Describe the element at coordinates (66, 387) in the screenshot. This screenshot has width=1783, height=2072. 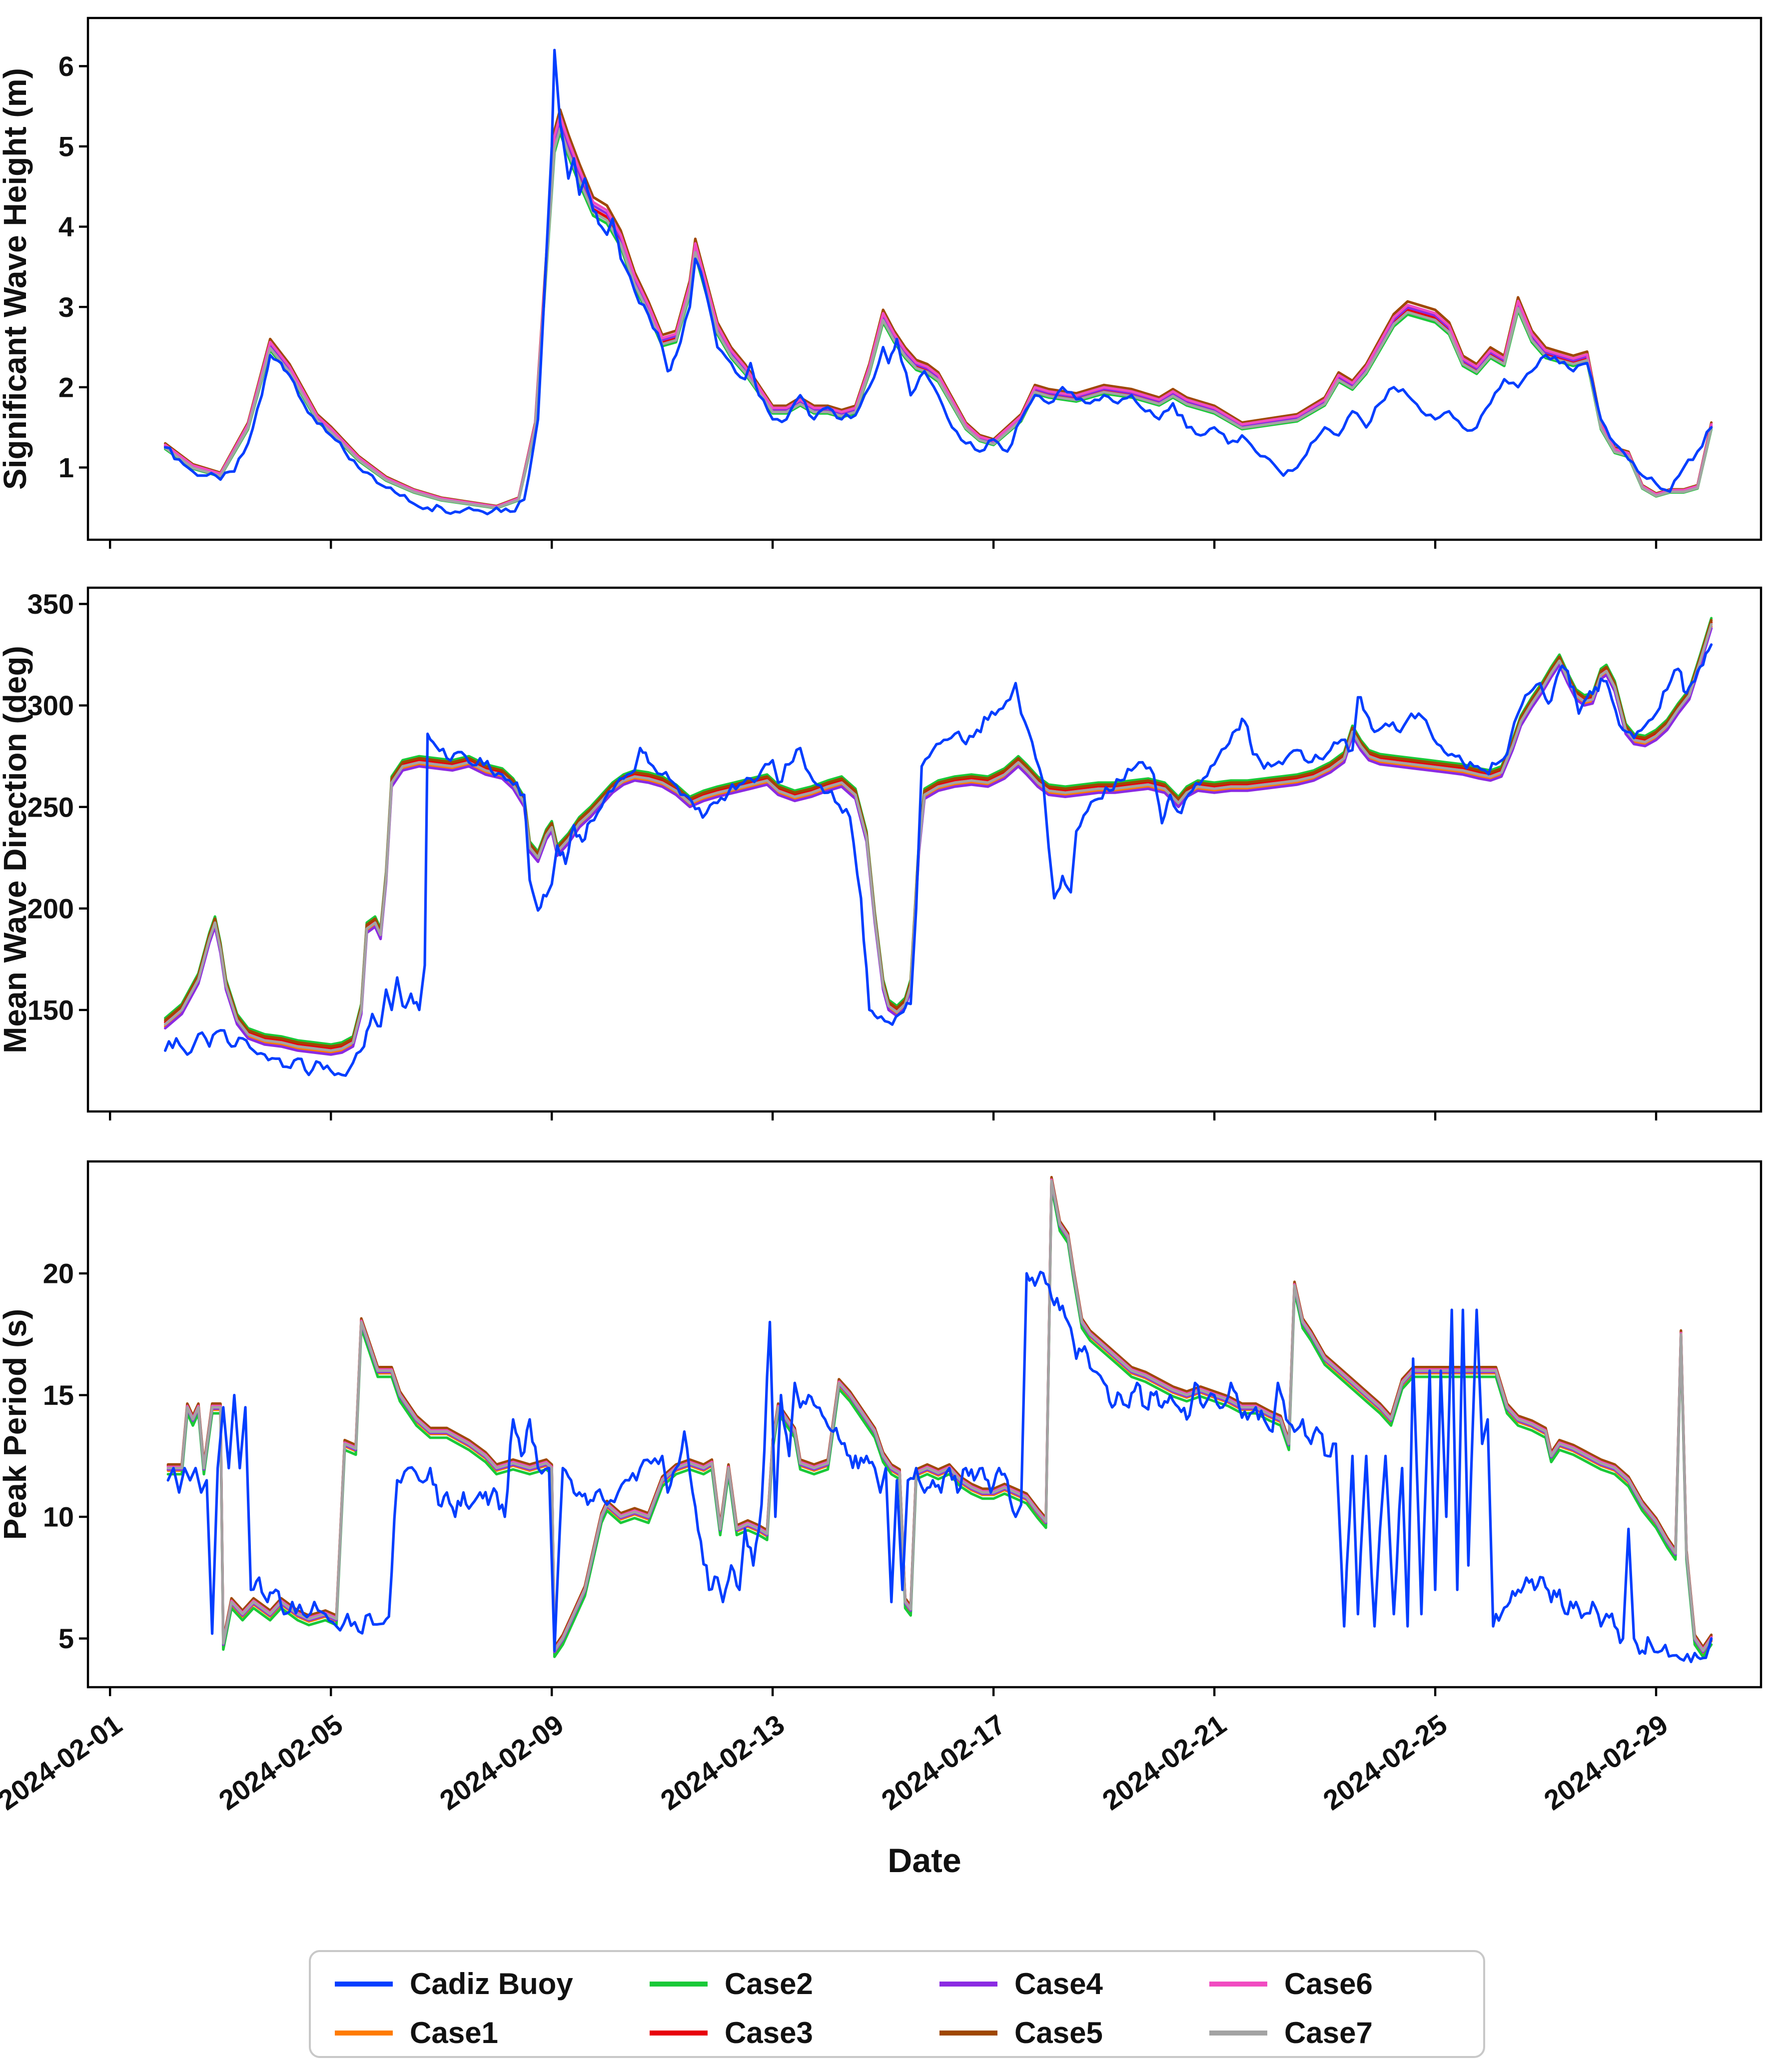
I see `y-tick-label: 2` at that location.